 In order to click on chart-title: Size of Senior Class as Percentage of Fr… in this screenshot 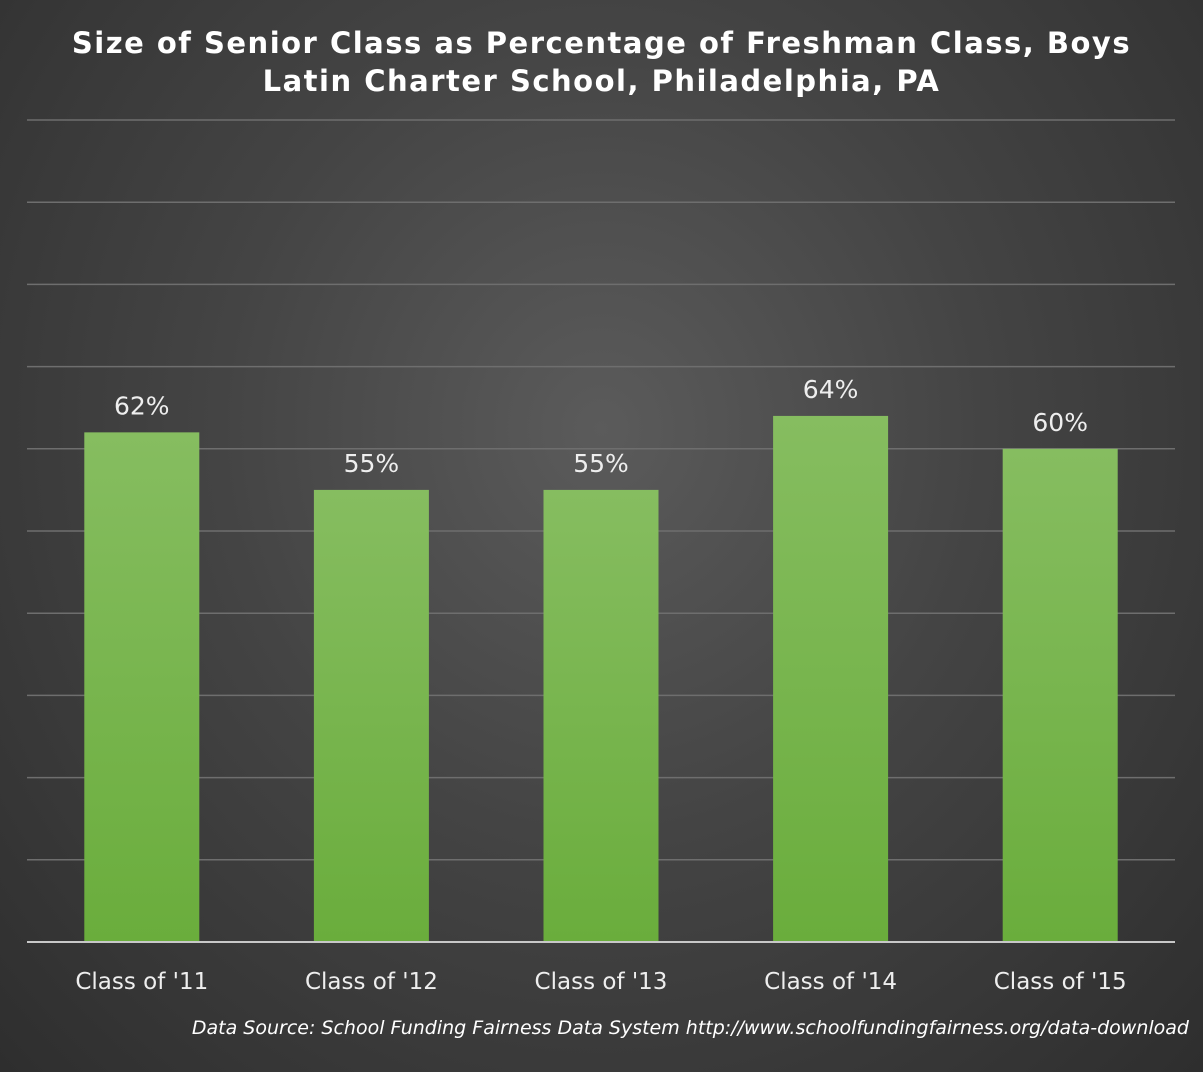, I will do `click(601, 43)`.